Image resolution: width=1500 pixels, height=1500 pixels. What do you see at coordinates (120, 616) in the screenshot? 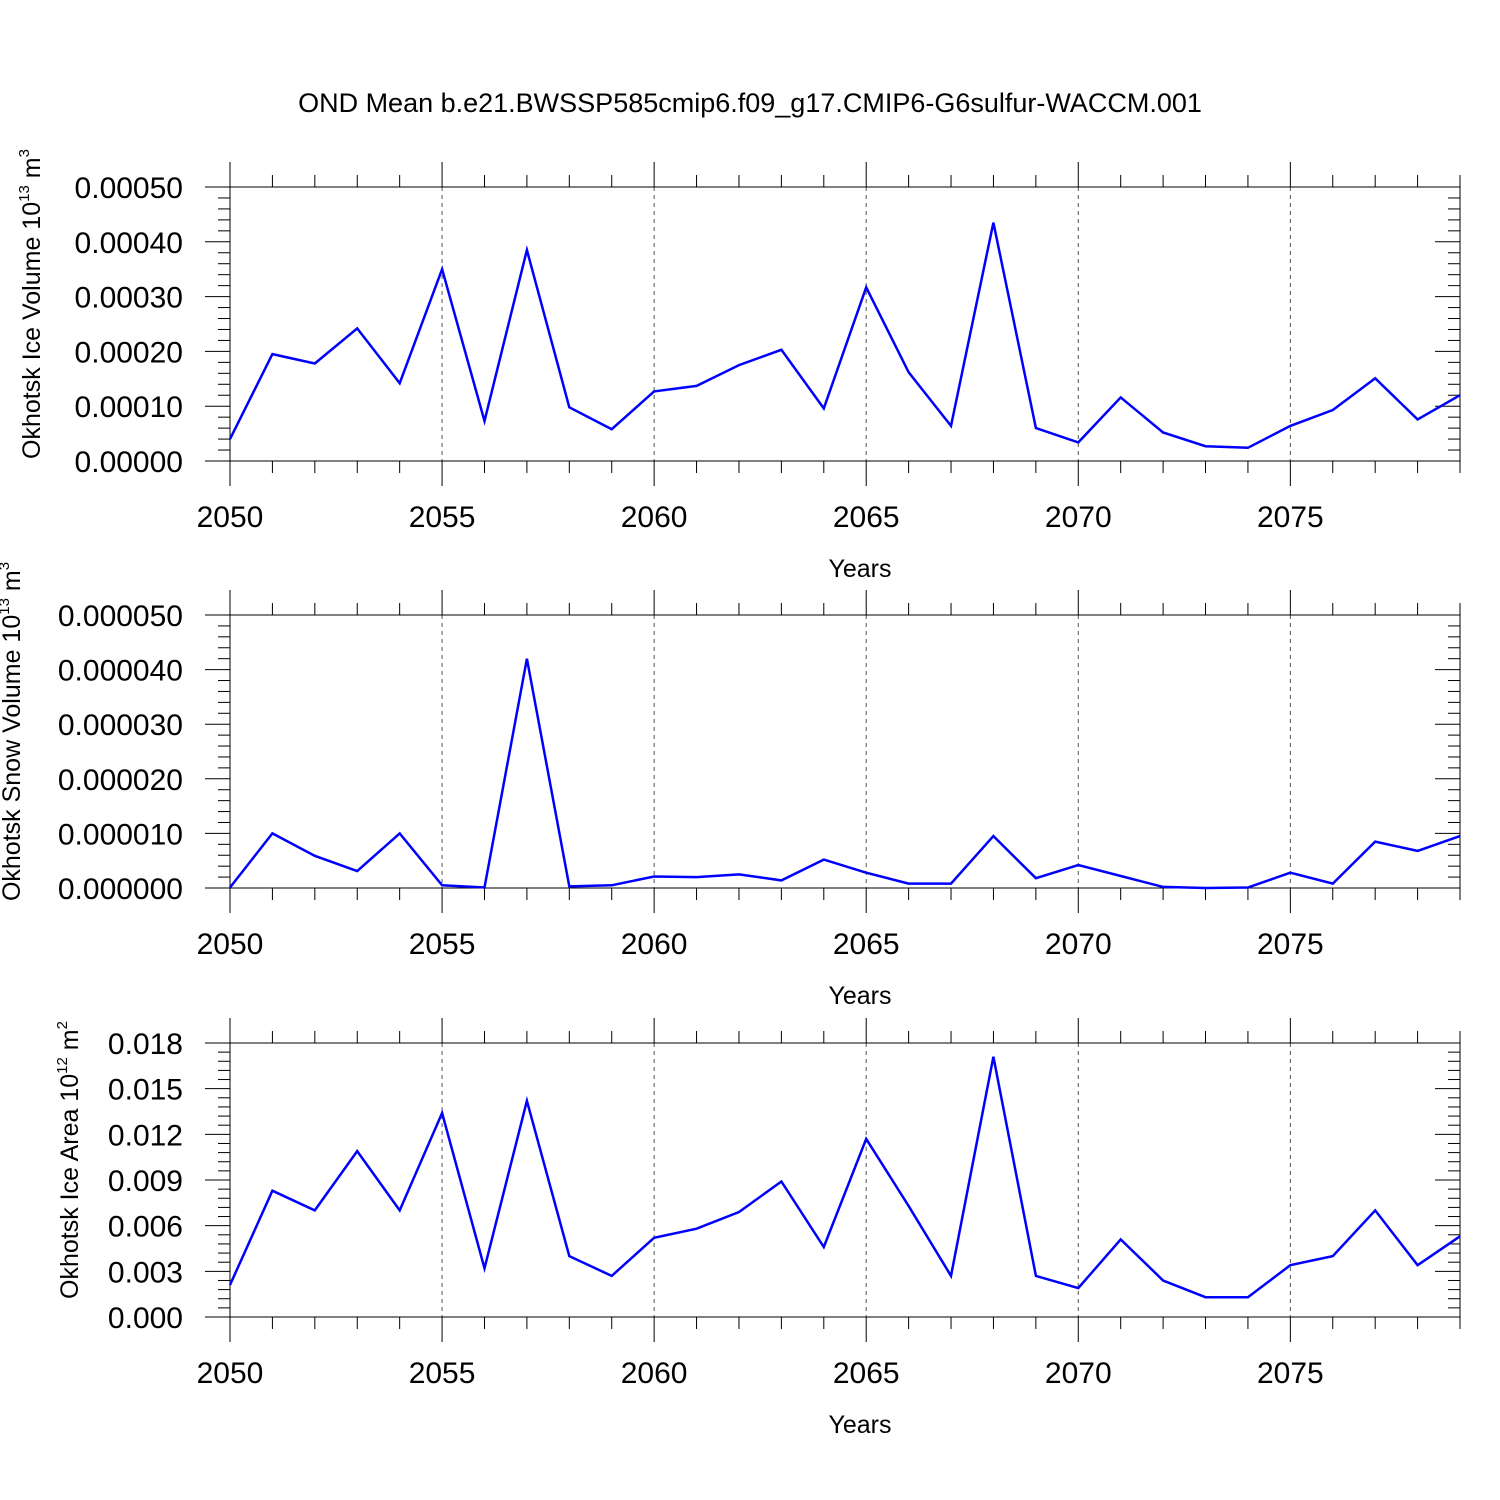
I see `y-tick-label: 0.000050` at bounding box center [120, 616].